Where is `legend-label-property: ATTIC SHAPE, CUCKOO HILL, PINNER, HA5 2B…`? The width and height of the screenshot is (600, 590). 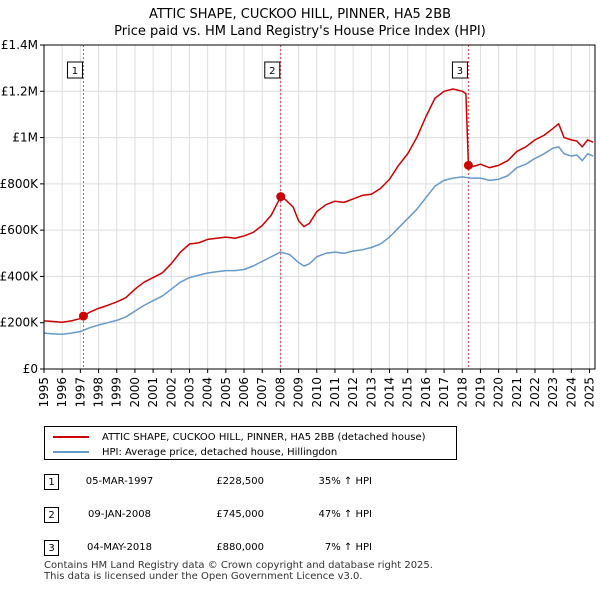 legend-label-property: ATTIC SHAPE, CUCKOO HILL, PINNER, HA5 2B… is located at coordinates (264, 437).